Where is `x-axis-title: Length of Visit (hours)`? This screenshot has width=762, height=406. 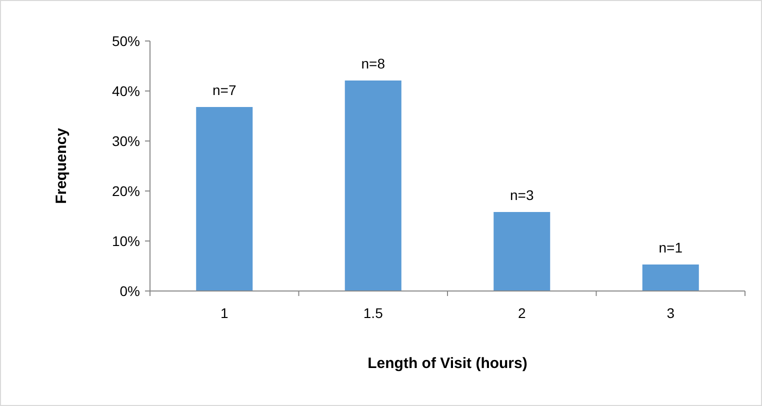 x-axis-title: Length of Visit (hours) is located at coordinates (448, 363).